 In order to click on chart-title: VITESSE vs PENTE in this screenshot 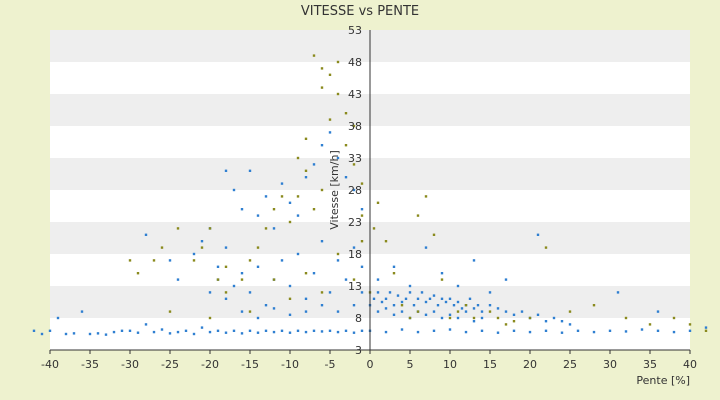, I will do `click(360, 11)`.